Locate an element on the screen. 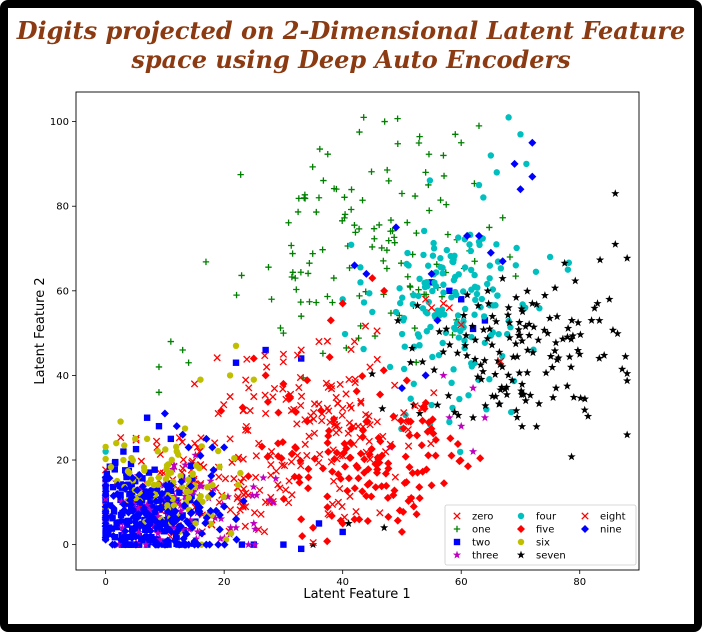 This screenshot has width=702, height=632. y-tick-label: 100 is located at coordinates (59, 122).